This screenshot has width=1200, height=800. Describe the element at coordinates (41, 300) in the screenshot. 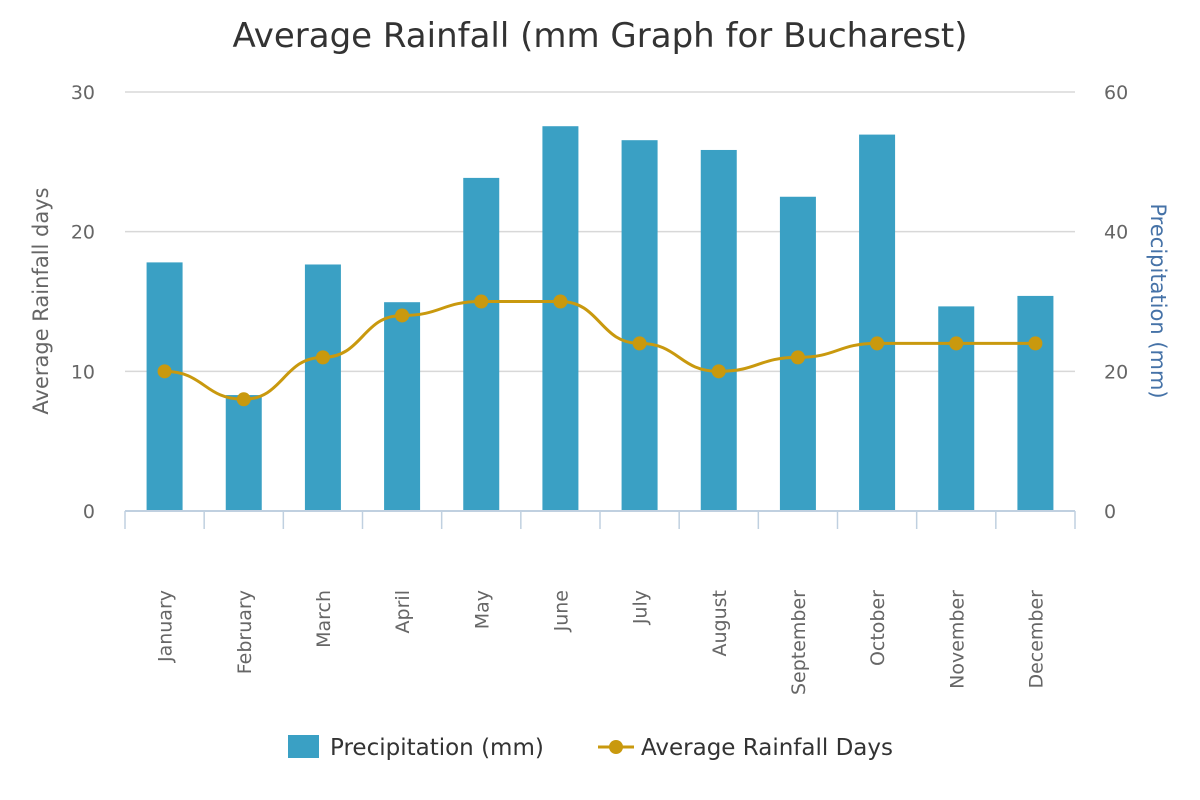

I see `y-axis-left-title: Average Rainfall days` at that location.